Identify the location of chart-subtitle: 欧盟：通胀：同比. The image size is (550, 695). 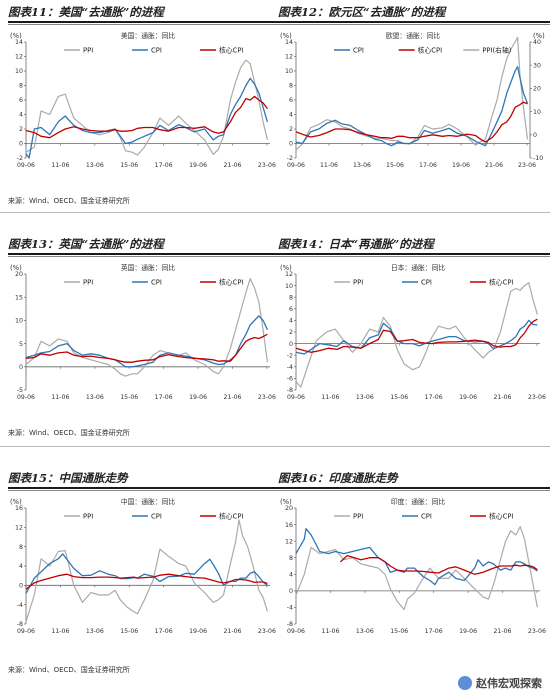
(413, 35).